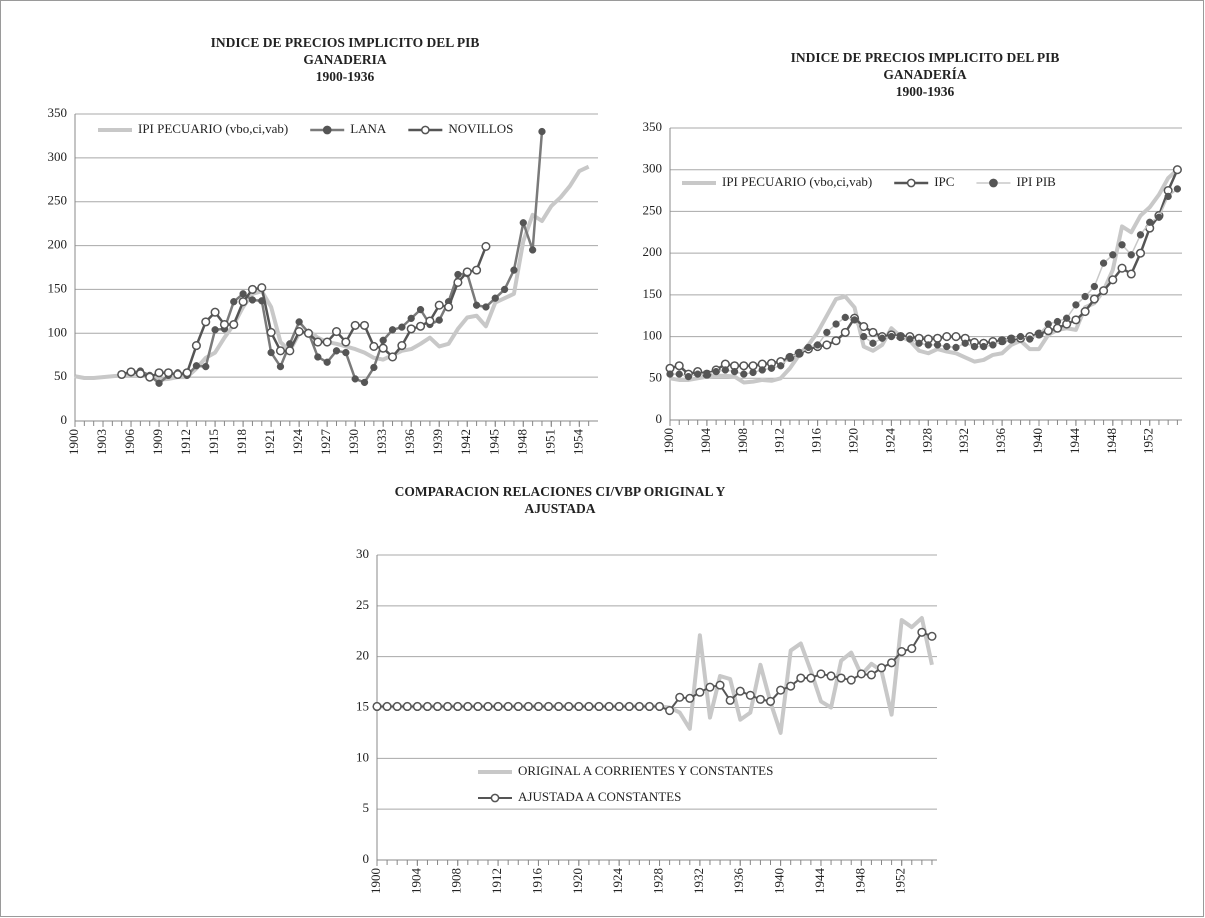 This screenshot has width=1205, height=918. I want to click on x-tick-label: 1915, so click(213, 442).